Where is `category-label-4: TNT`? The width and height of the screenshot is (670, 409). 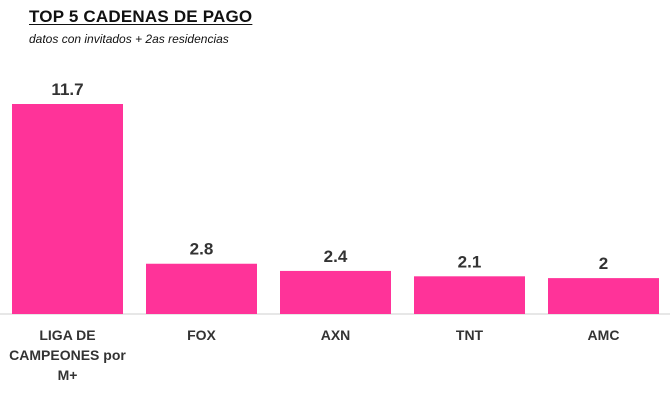 category-label-4: TNT is located at coordinates (469, 335).